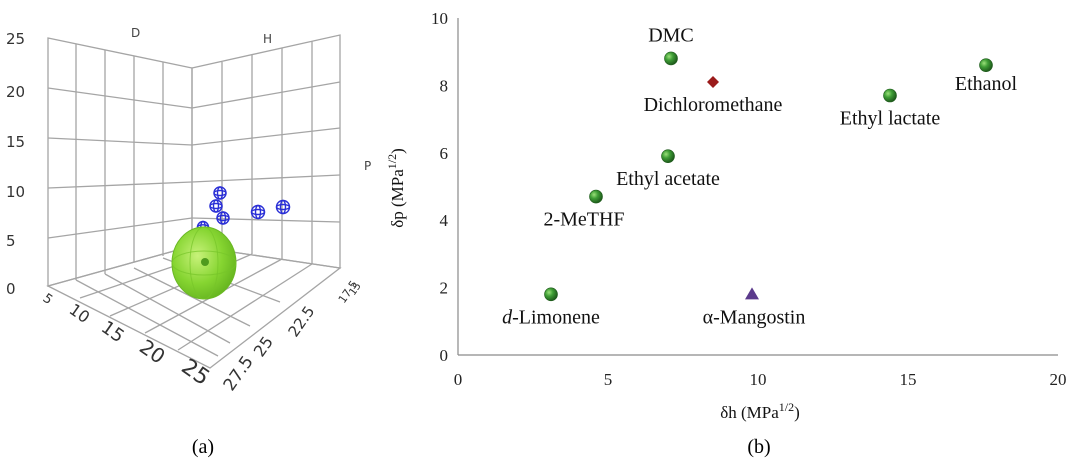 This screenshot has height=461, width=1073. Describe the element at coordinates (120, 162) in the screenshot. I see `left-wall-grid` at that location.